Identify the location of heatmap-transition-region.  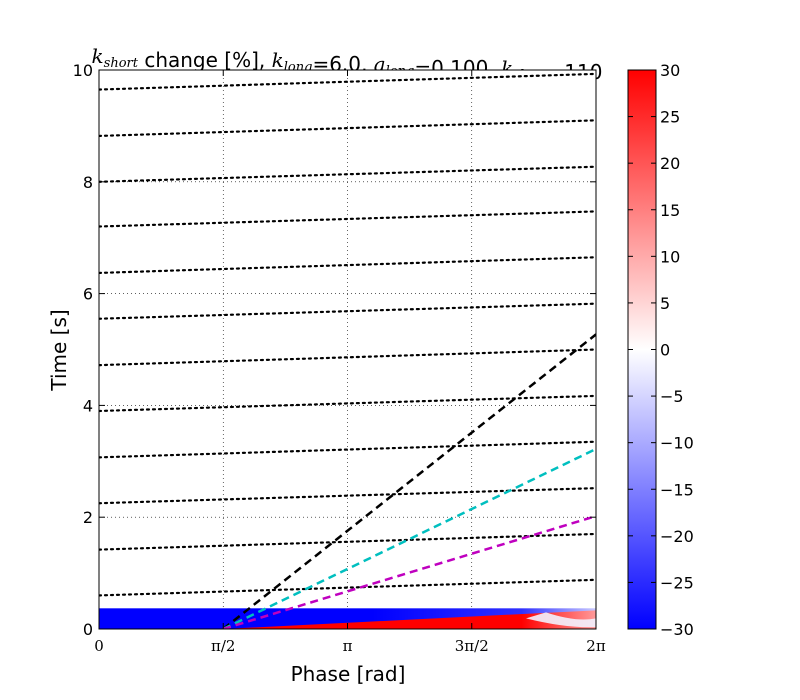
(561, 620).